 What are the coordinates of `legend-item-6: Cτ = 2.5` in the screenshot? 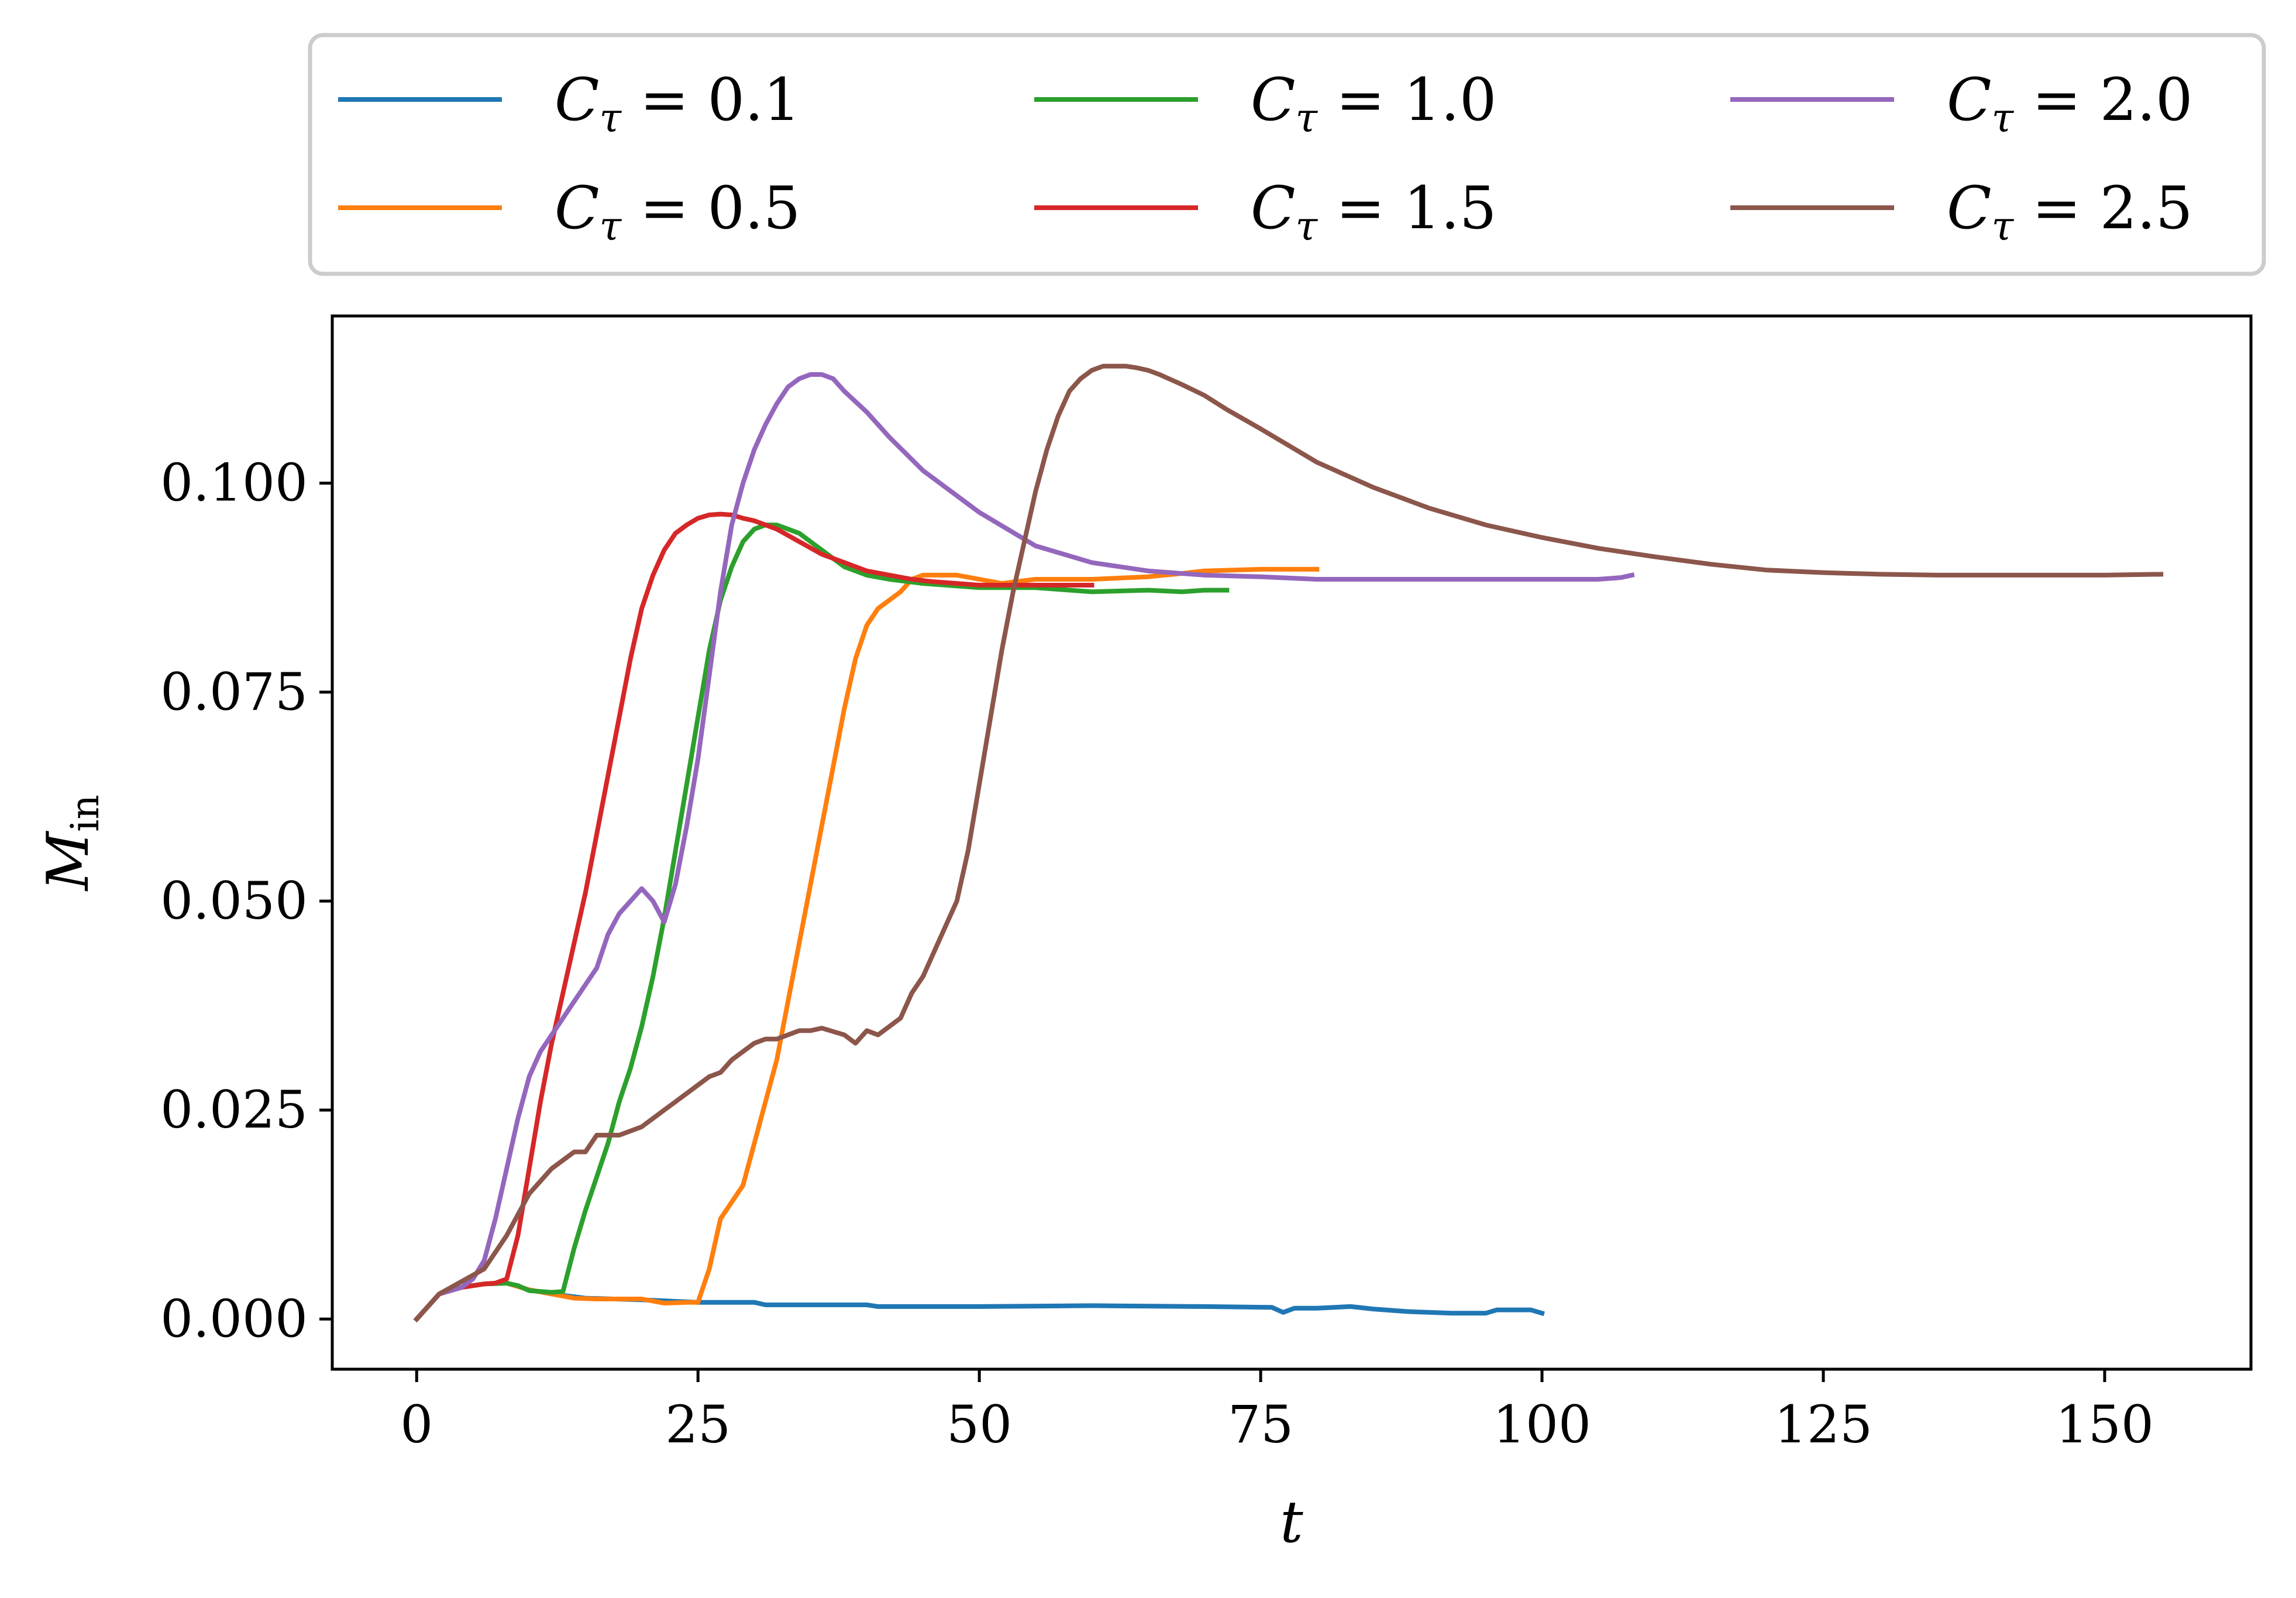 It's located at (1961, 212).